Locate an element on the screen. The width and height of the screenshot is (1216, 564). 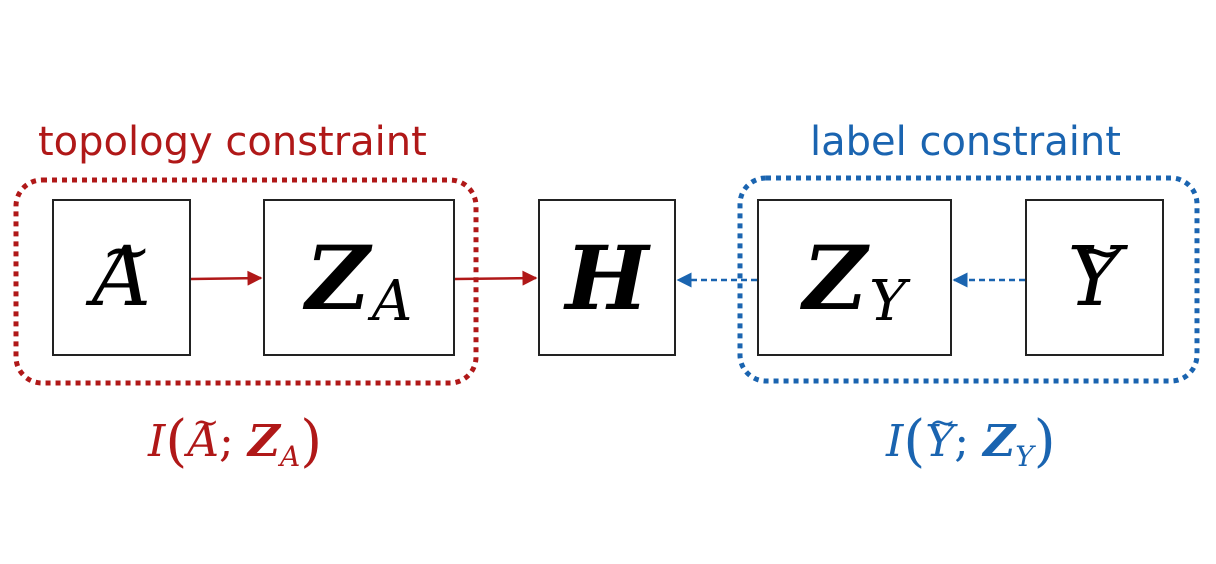
formula-right-arg: Y is located at coordinates (940, 441).